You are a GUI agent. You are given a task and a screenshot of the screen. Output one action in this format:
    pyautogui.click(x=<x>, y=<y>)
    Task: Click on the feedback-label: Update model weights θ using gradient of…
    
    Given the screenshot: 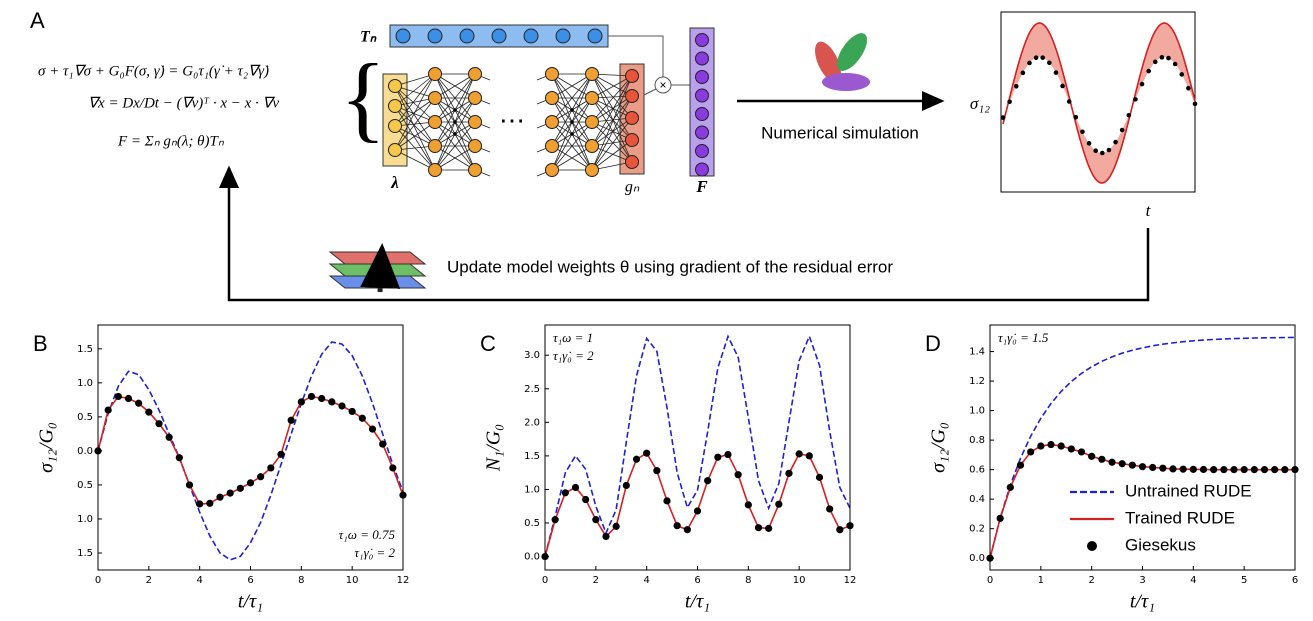 What is the action you would take?
    pyautogui.click(x=670, y=266)
    